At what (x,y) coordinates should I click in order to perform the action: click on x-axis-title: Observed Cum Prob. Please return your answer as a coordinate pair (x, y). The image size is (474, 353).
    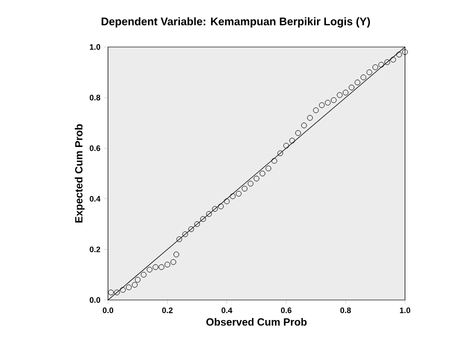
    Looking at the image, I should click on (256, 322).